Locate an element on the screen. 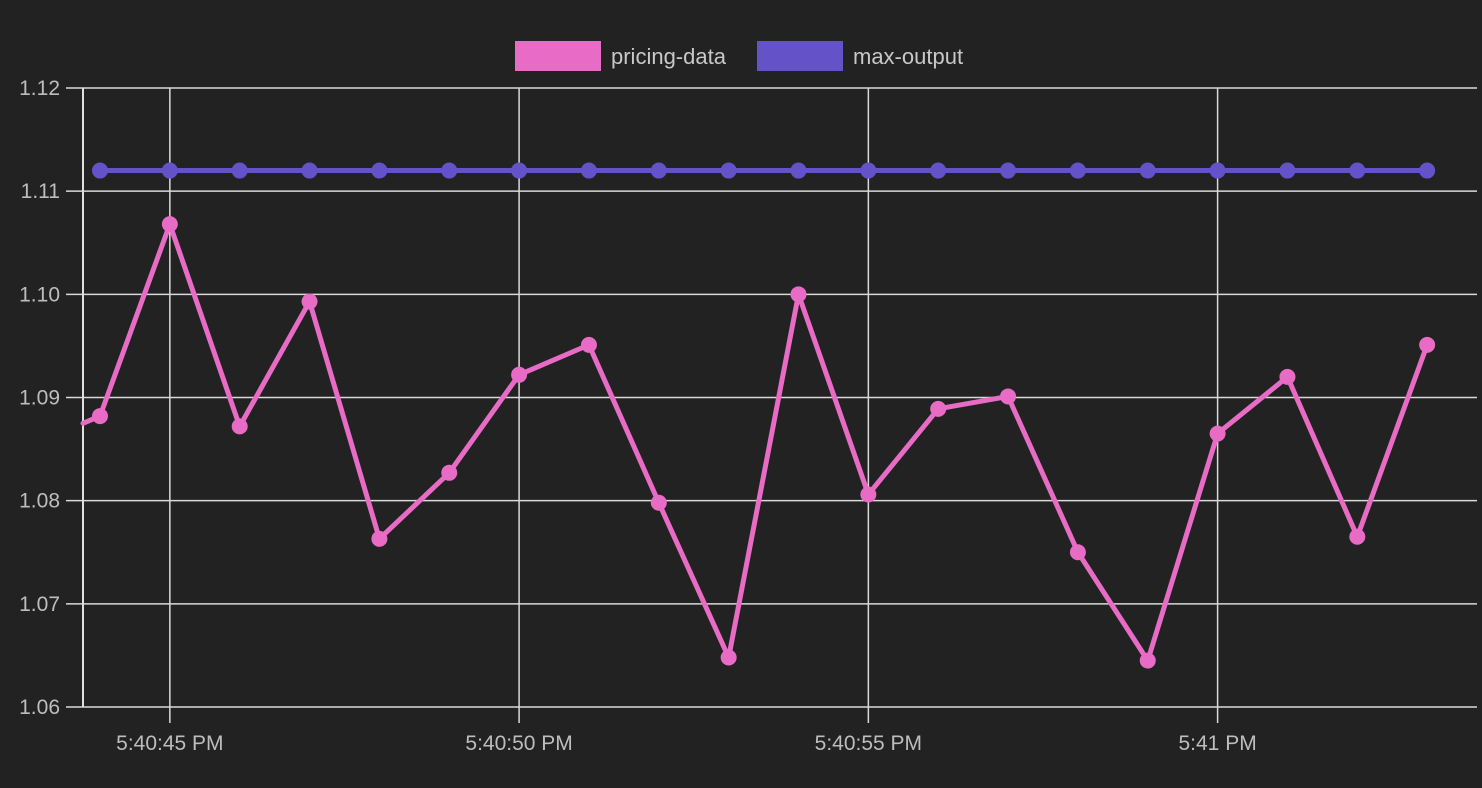 This screenshot has width=1482, height=788. y-tick-label: 1.07 is located at coordinates (39, 604).